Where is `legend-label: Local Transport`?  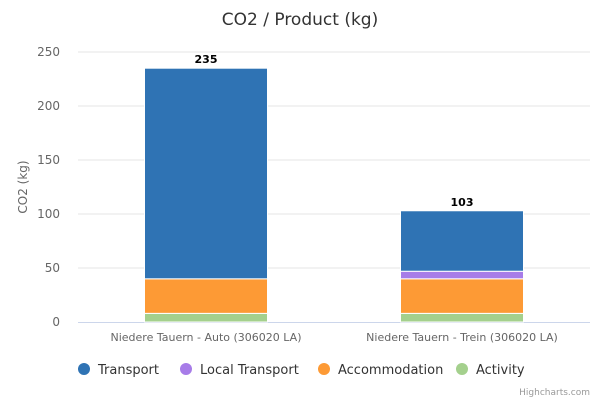 legend-label: Local Transport is located at coordinates (249, 370).